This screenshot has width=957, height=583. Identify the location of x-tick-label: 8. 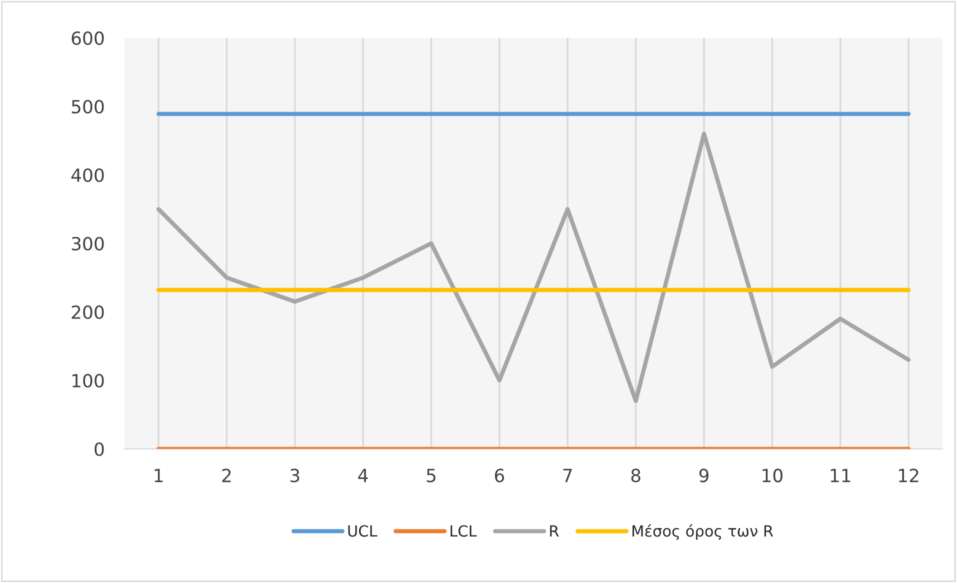
(635, 475).